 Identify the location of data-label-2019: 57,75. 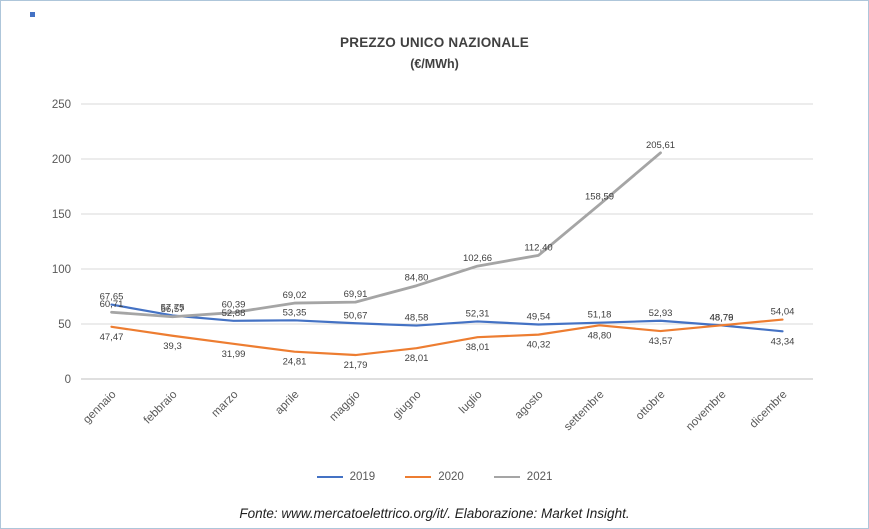
(173, 307).